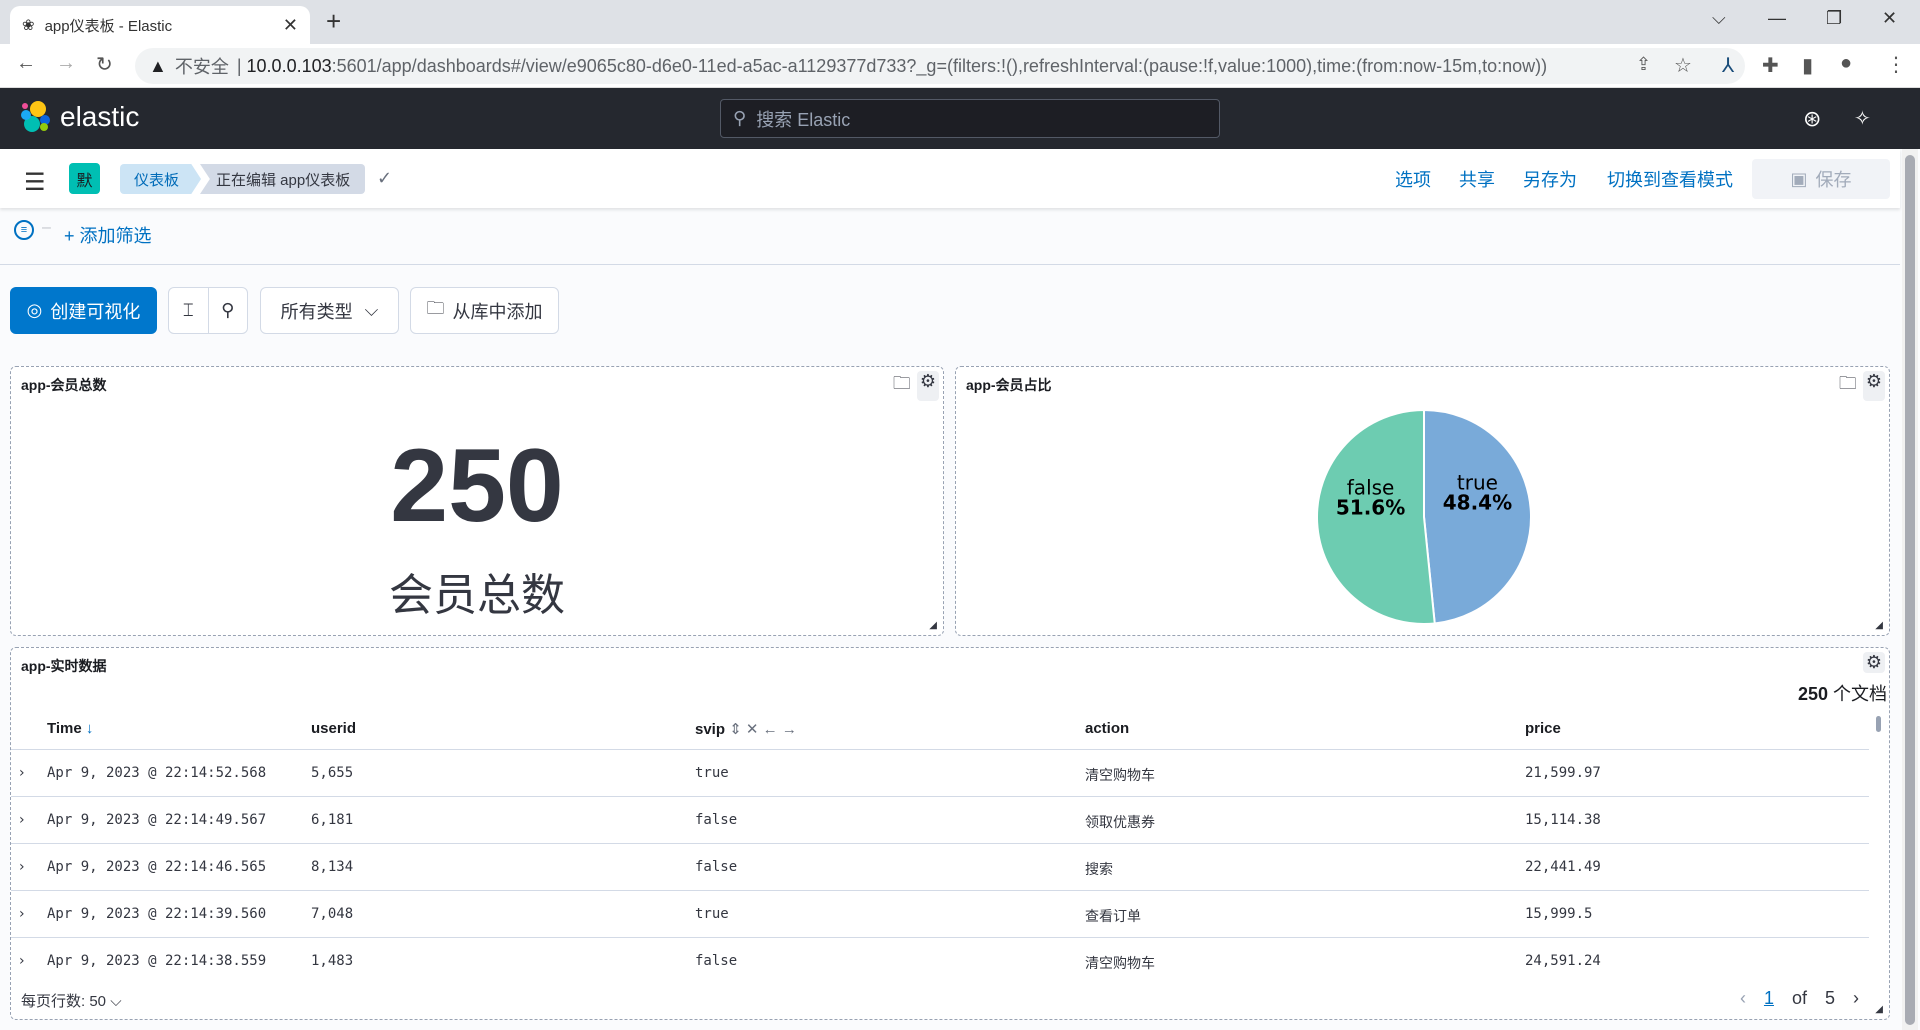 The width and height of the screenshot is (1920, 1030). What do you see at coordinates (1834, 18) in the screenshot?
I see `restore-button: ❐` at bounding box center [1834, 18].